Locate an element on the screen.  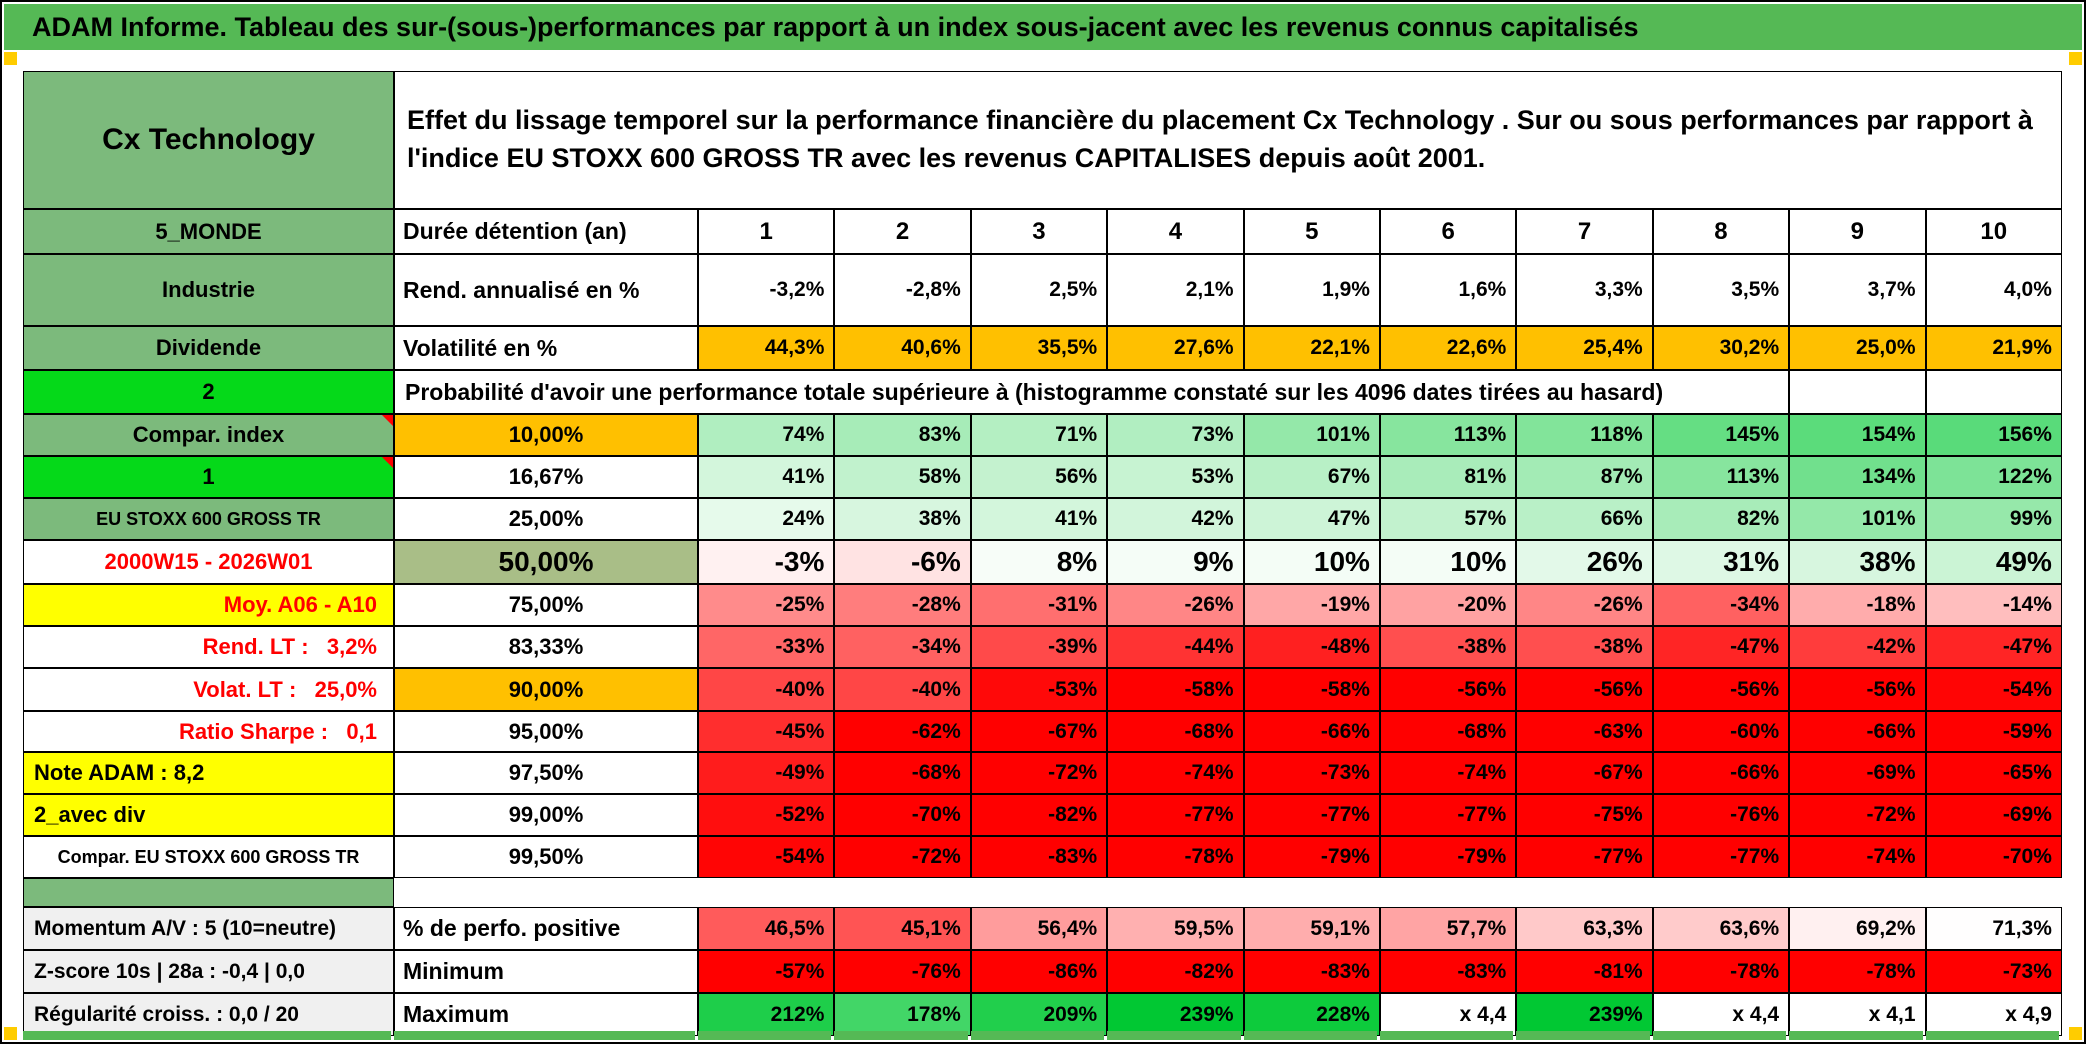
annualized-value: -2,8% is located at coordinates (902, 290).